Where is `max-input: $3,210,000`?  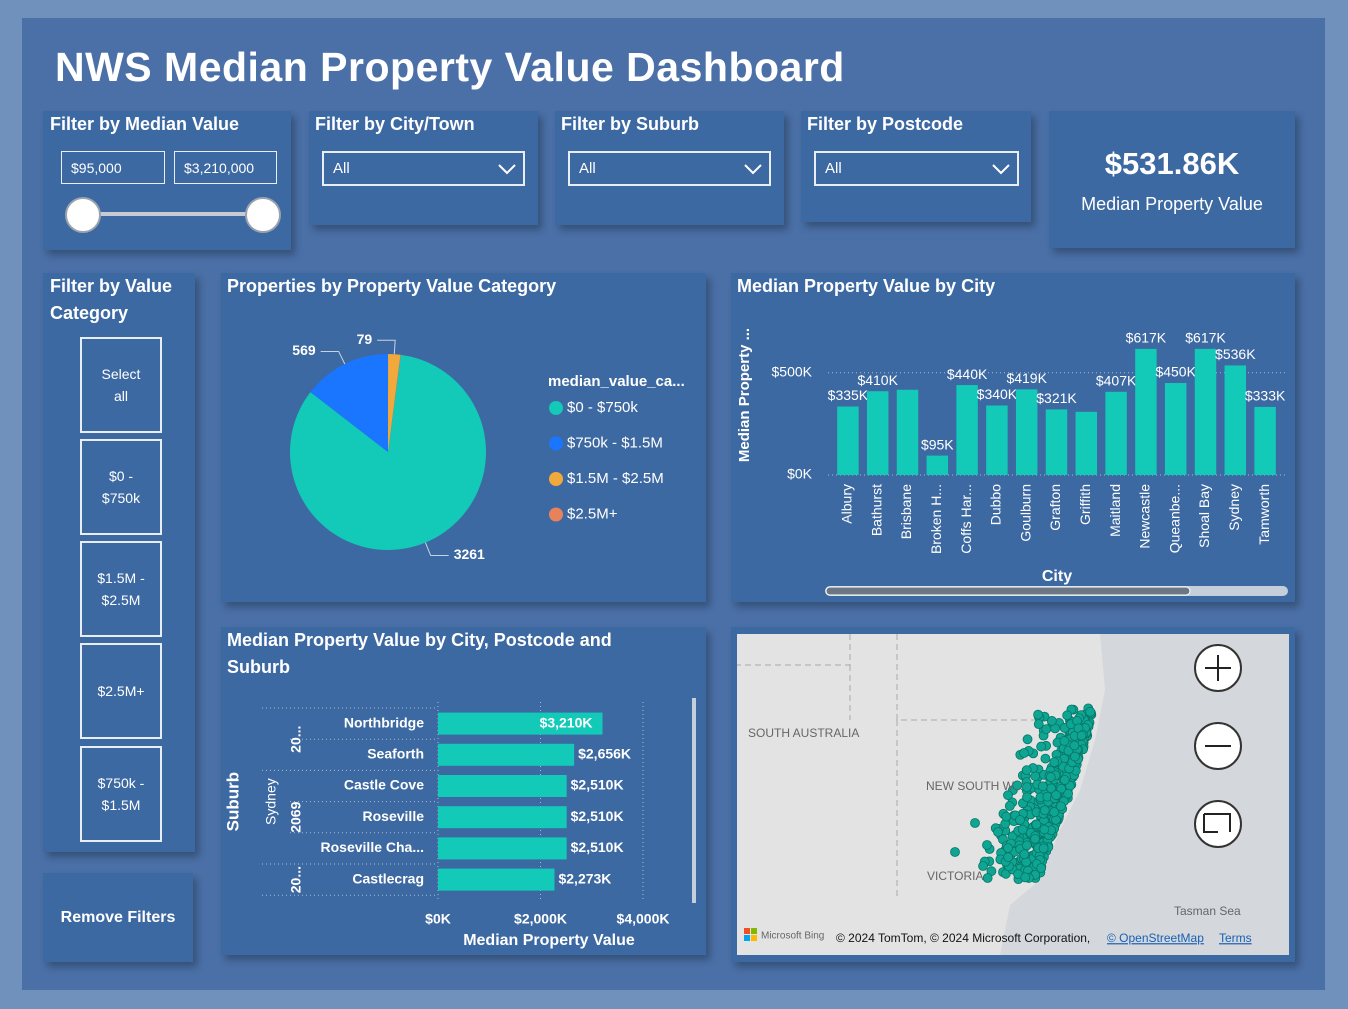 max-input: $3,210,000 is located at coordinates (225, 167).